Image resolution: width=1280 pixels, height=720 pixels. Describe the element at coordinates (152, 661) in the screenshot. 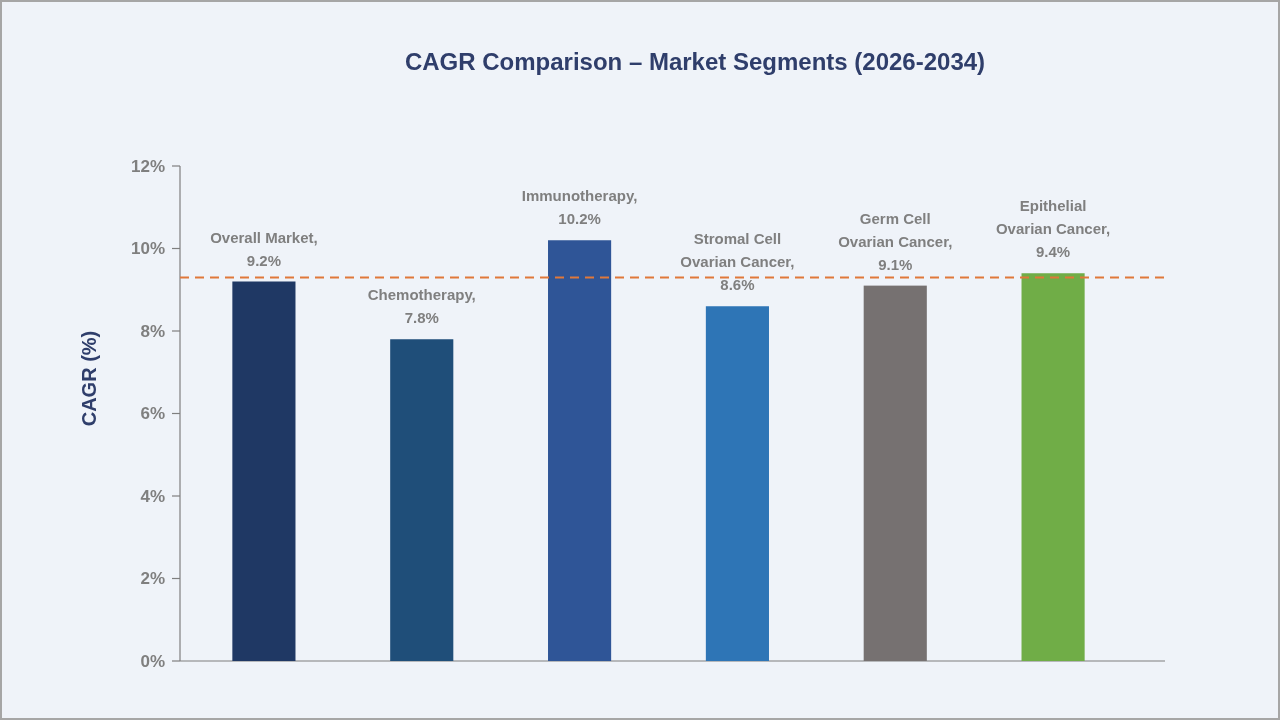

I see `y-tick-label: 0%` at that location.